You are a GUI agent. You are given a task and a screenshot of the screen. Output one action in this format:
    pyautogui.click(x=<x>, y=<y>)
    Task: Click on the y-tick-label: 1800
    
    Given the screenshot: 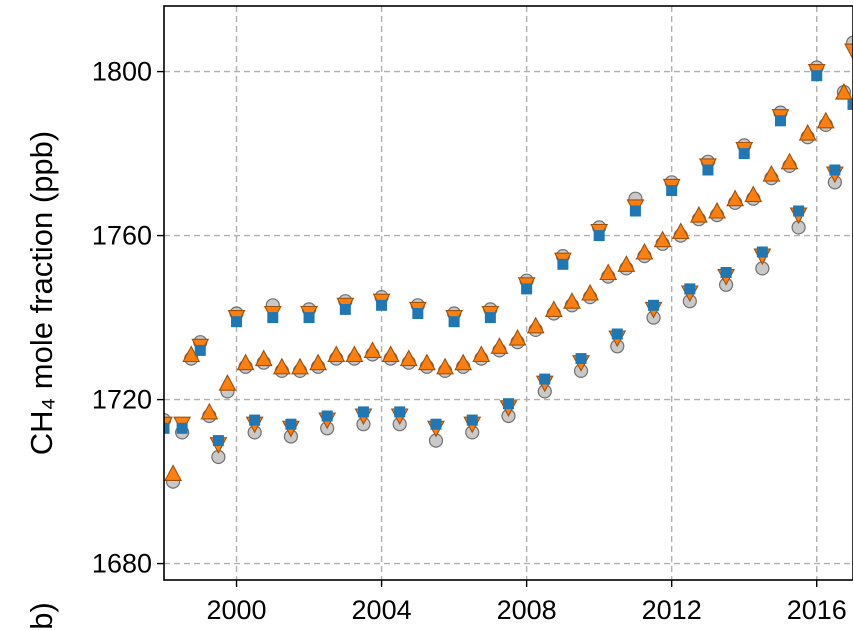 What is the action you would take?
    pyautogui.click(x=122, y=72)
    